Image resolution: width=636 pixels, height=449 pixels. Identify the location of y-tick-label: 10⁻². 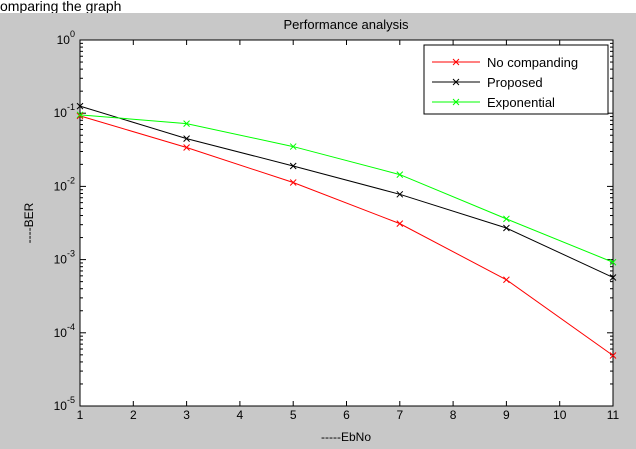
(64, 184).